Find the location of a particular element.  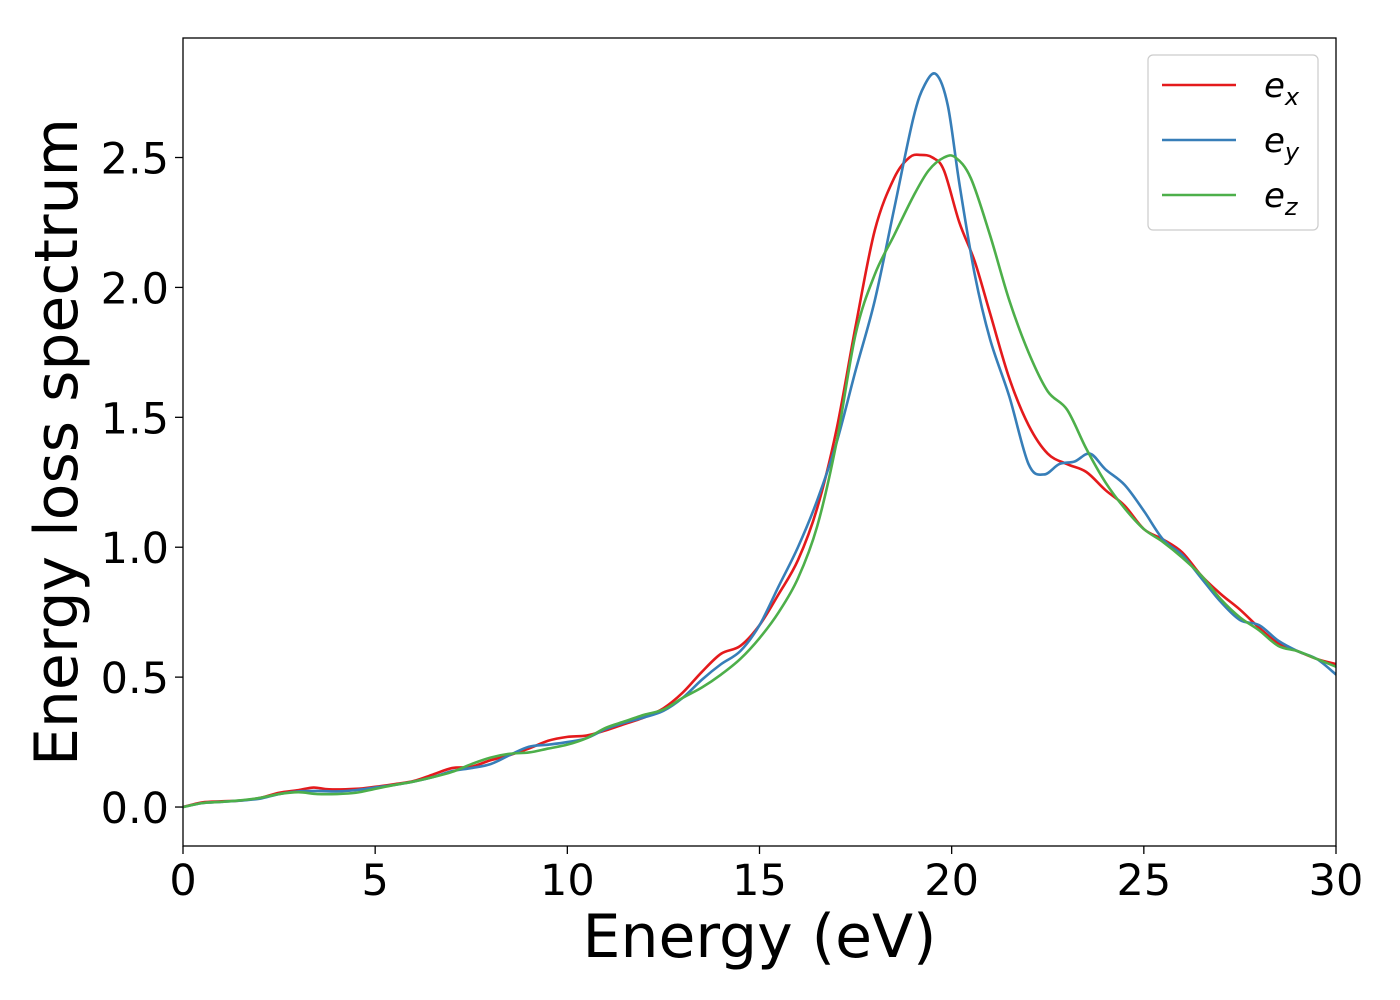

y-tick-label: 0.5 is located at coordinates (135, 679).